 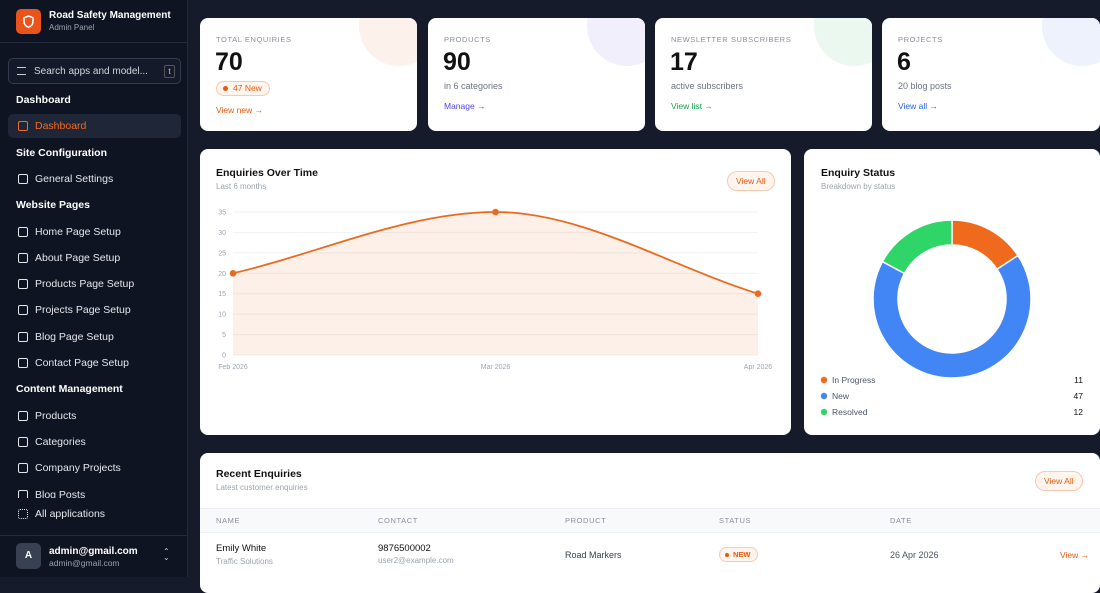 I want to click on cell-name: Emily White, so click(x=241, y=548).